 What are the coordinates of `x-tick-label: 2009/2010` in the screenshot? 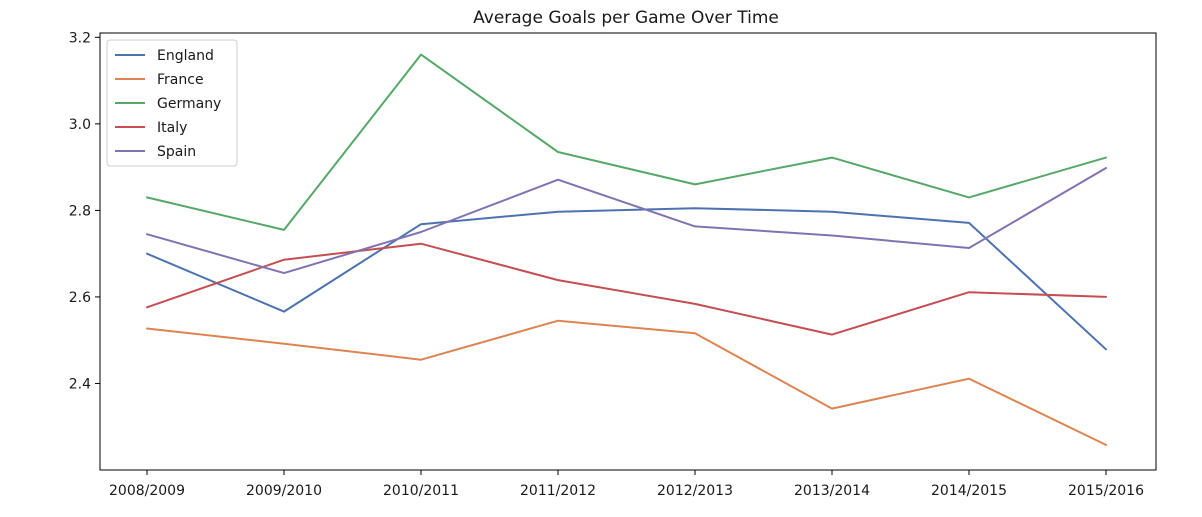 It's located at (284, 491).